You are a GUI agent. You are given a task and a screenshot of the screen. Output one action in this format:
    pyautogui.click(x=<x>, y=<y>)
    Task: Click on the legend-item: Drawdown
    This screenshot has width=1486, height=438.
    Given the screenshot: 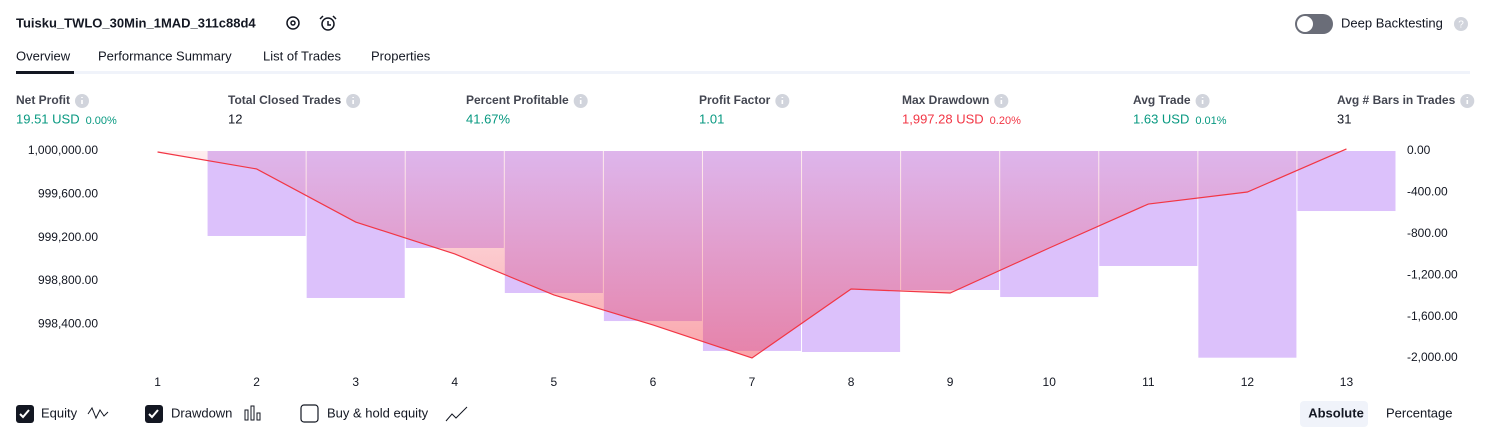 What is the action you would take?
    pyautogui.click(x=201, y=412)
    